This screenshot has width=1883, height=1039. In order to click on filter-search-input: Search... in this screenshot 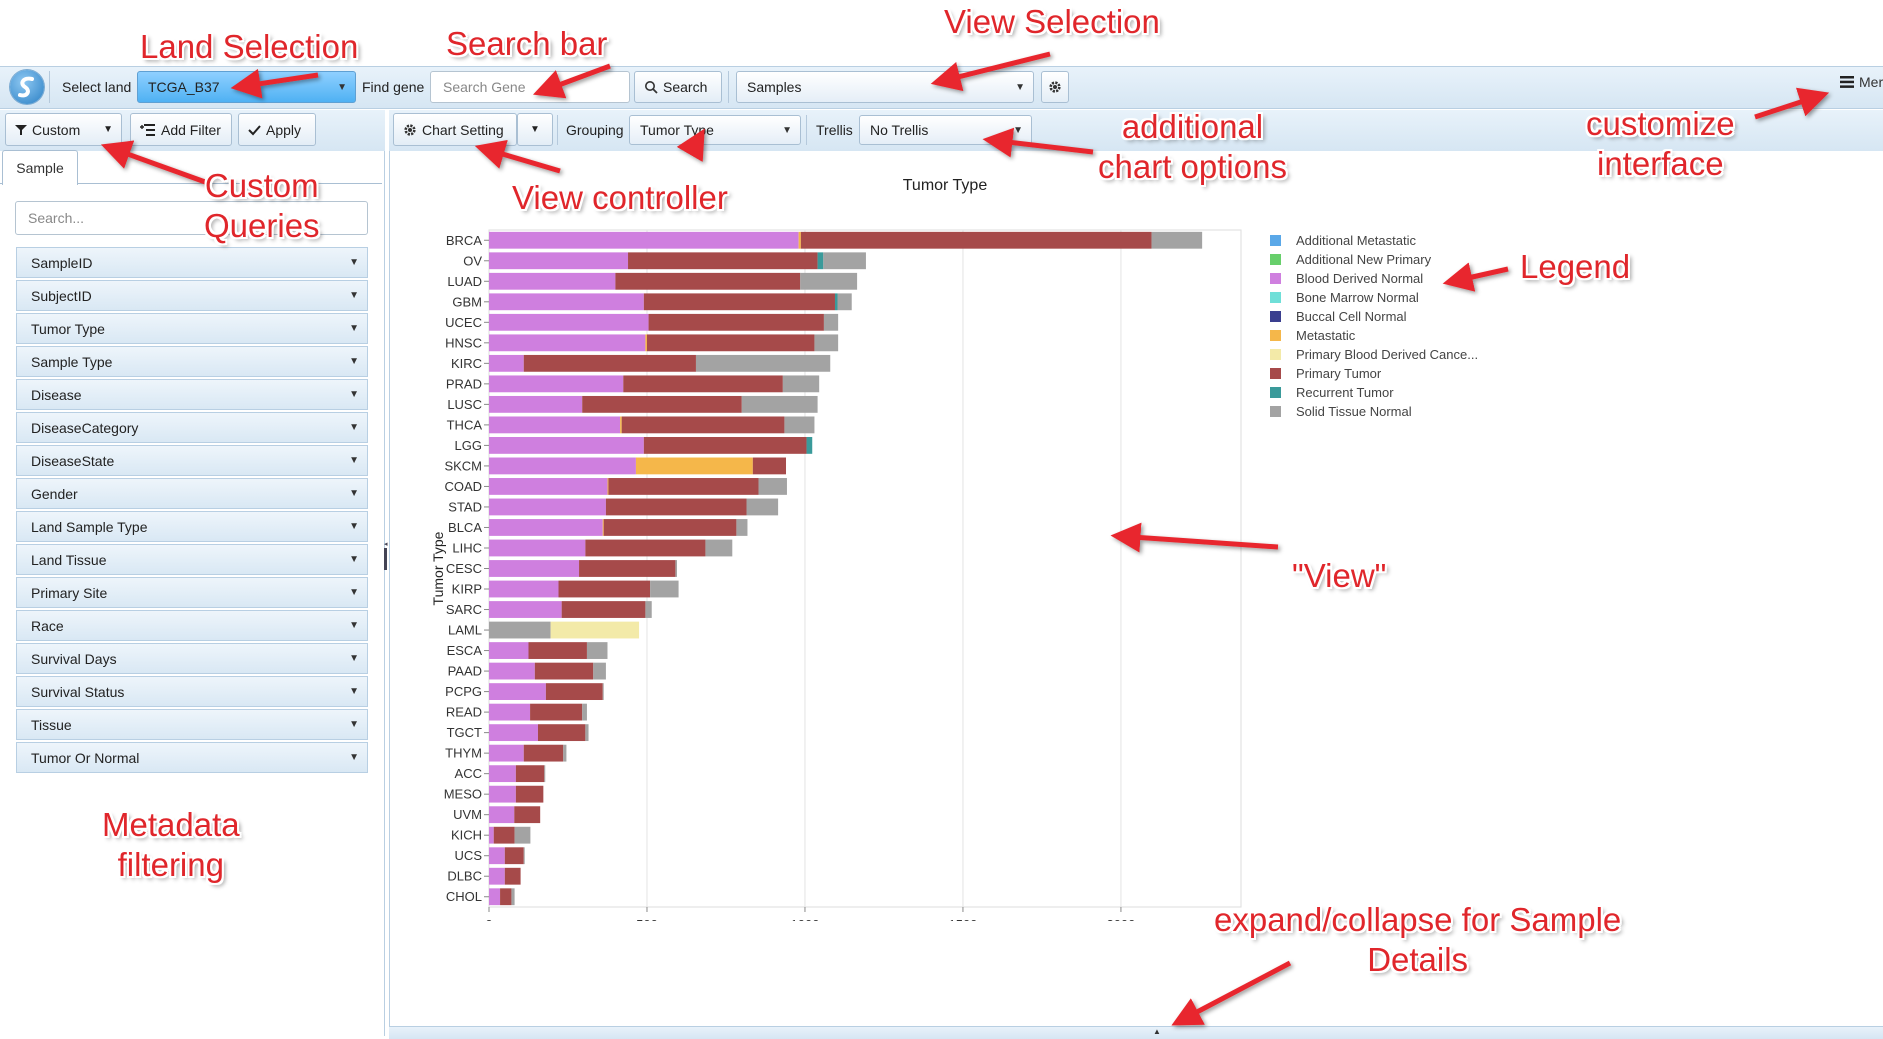, I will do `click(191, 218)`.